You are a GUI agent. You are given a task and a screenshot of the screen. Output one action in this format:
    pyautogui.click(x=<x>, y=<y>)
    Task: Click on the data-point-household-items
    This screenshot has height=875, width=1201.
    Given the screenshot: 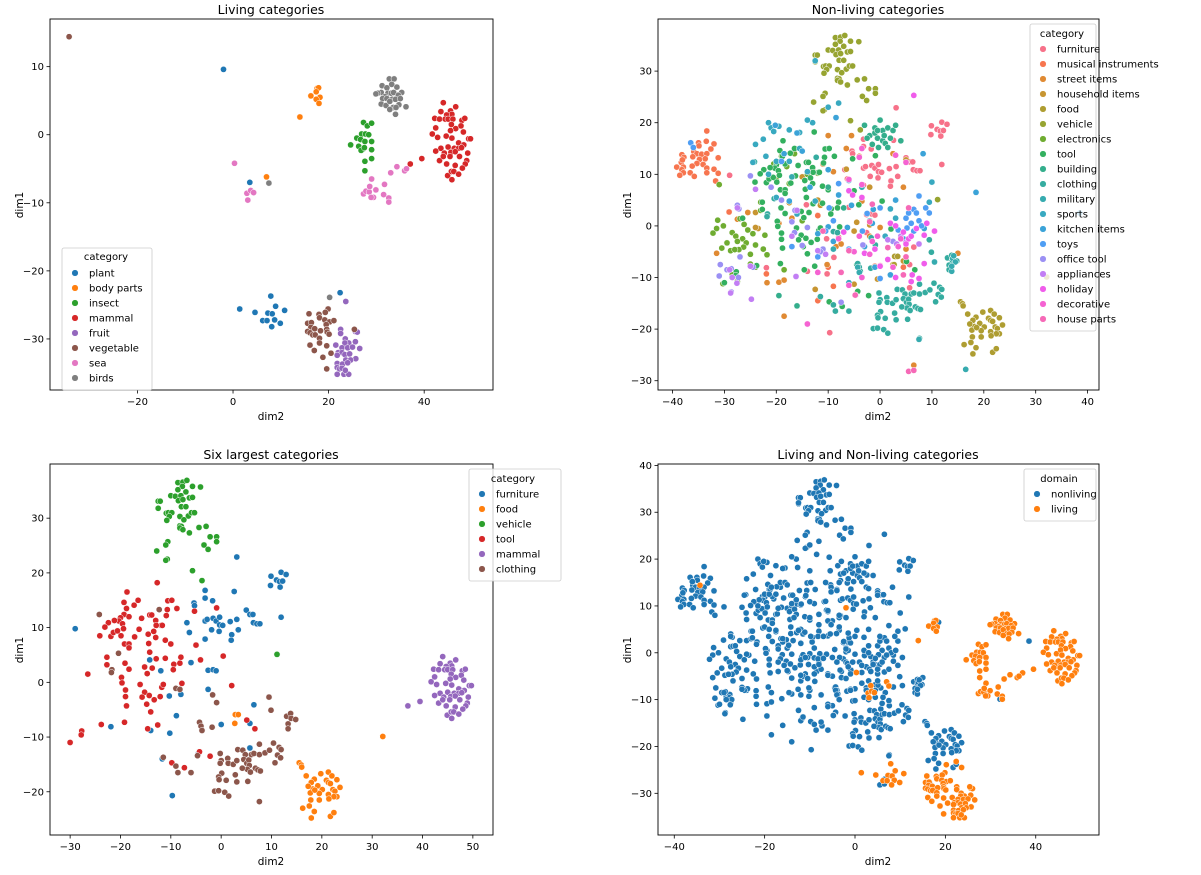 What is the action you would take?
    pyautogui.click(x=755, y=227)
    